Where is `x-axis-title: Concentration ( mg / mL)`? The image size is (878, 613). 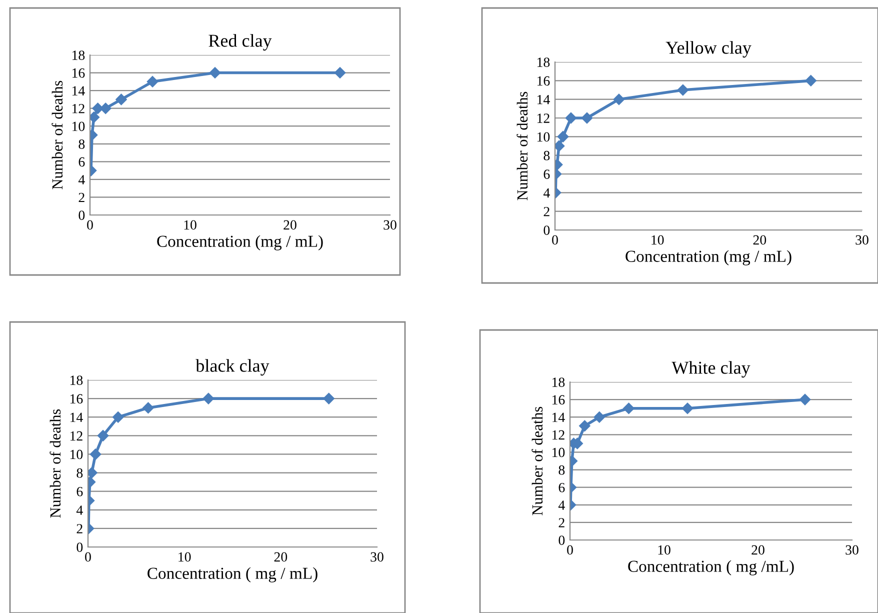
x-axis-title: Concentration ( mg / mL) is located at coordinates (233, 574).